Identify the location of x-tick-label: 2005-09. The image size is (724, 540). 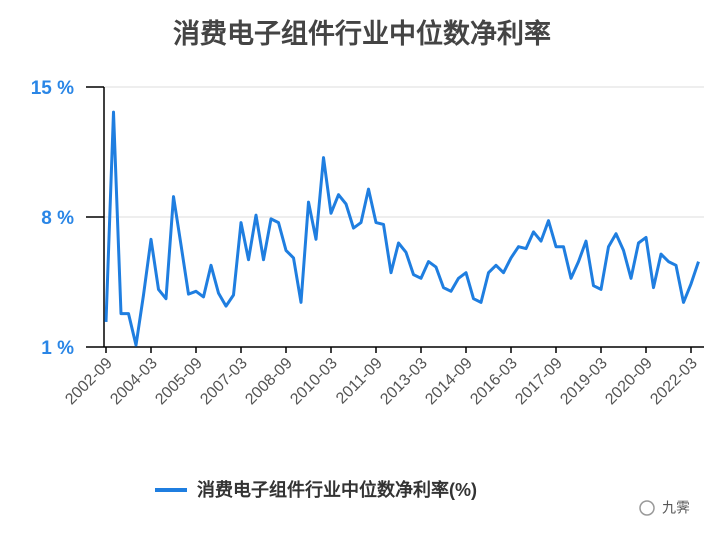
(179, 382).